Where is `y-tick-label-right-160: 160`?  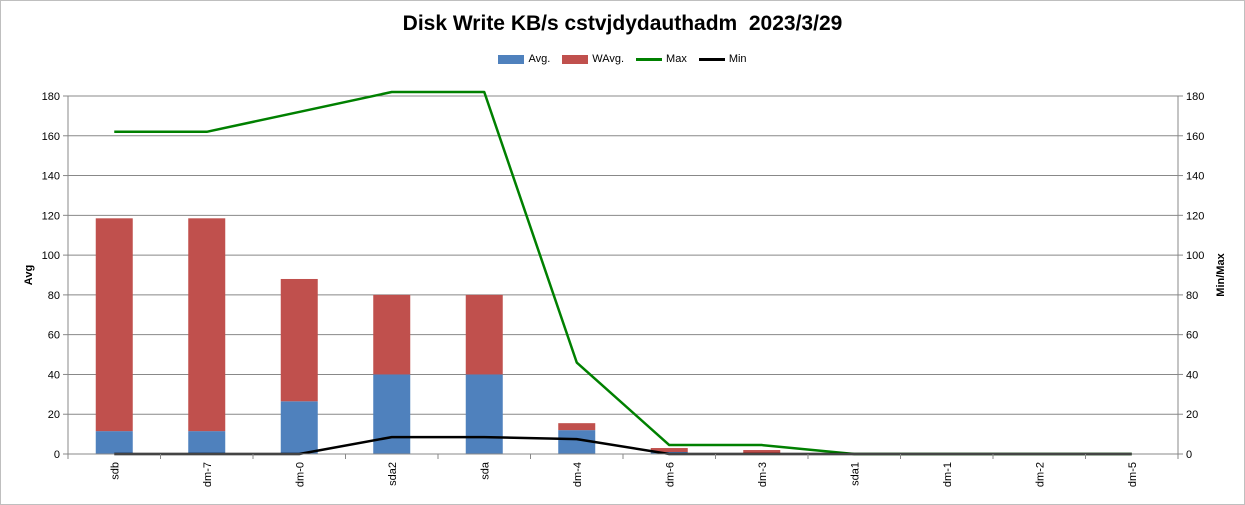 y-tick-label-right-160: 160 is located at coordinates (1195, 137).